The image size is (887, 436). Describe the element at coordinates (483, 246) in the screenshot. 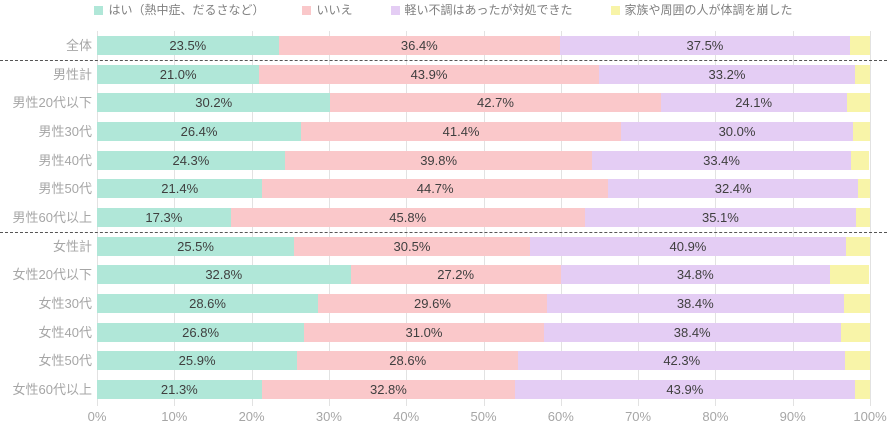

I see `stacked-bar: 25.5% 30.5% 40.9%` at that location.